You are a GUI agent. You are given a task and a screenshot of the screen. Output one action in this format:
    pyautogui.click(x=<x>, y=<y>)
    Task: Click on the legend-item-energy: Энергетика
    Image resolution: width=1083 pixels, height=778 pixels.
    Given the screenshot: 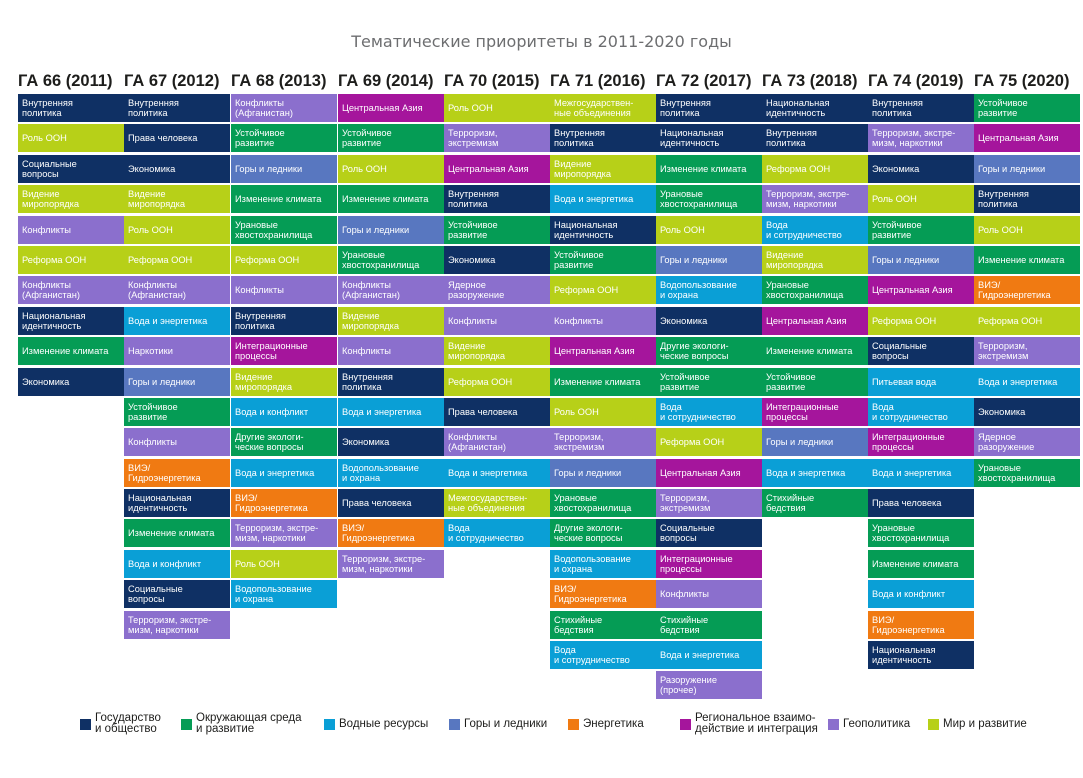 What is the action you would take?
    pyautogui.click(x=606, y=724)
    